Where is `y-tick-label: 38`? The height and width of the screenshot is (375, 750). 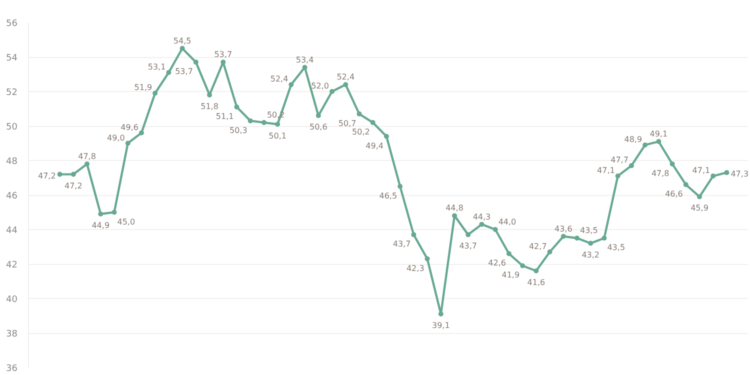 y-tick-label: 38 is located at coordinates (12, 335).